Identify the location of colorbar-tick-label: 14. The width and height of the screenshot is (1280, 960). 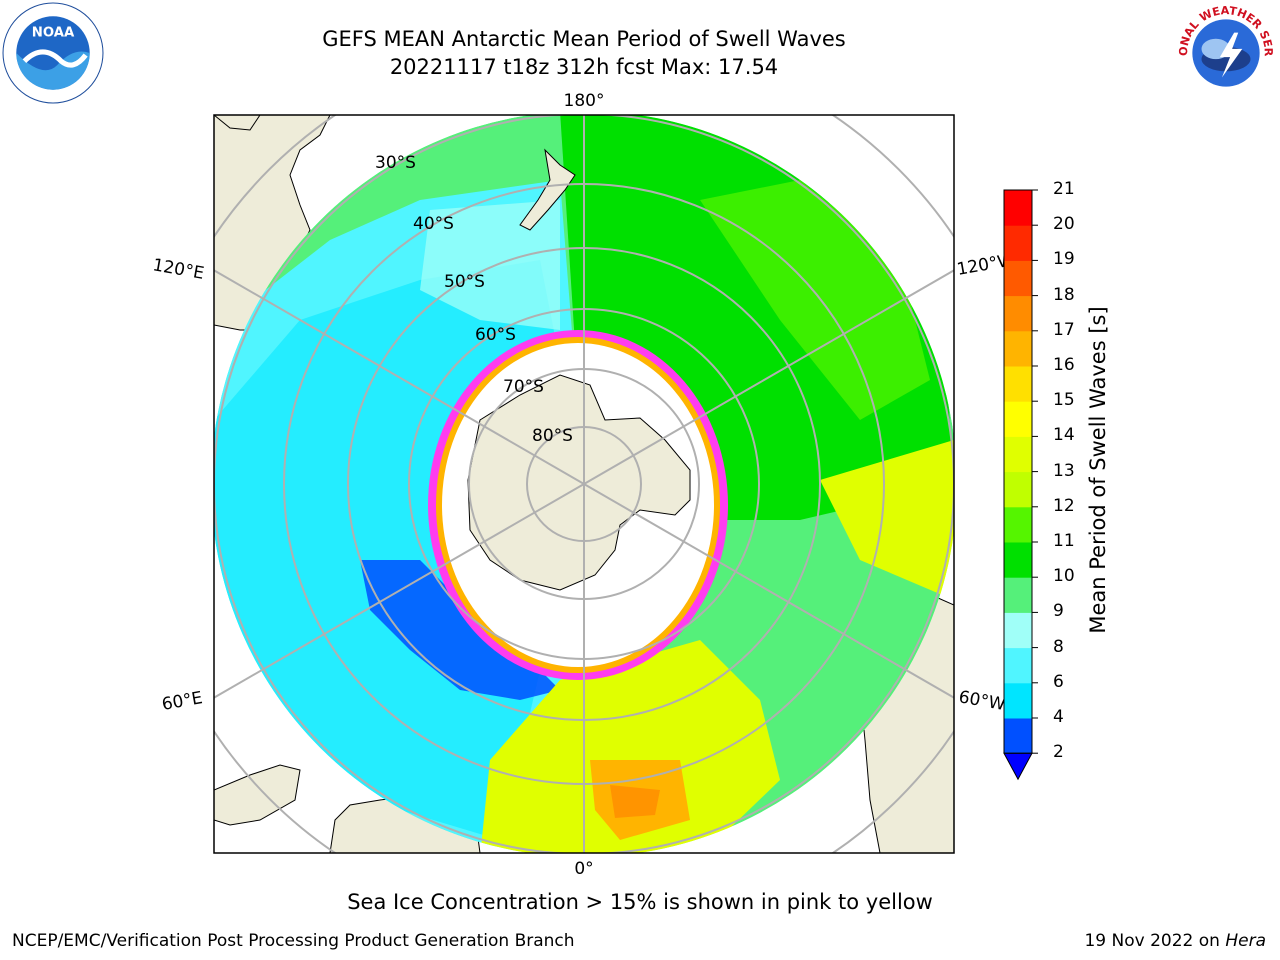
(1064, 435).